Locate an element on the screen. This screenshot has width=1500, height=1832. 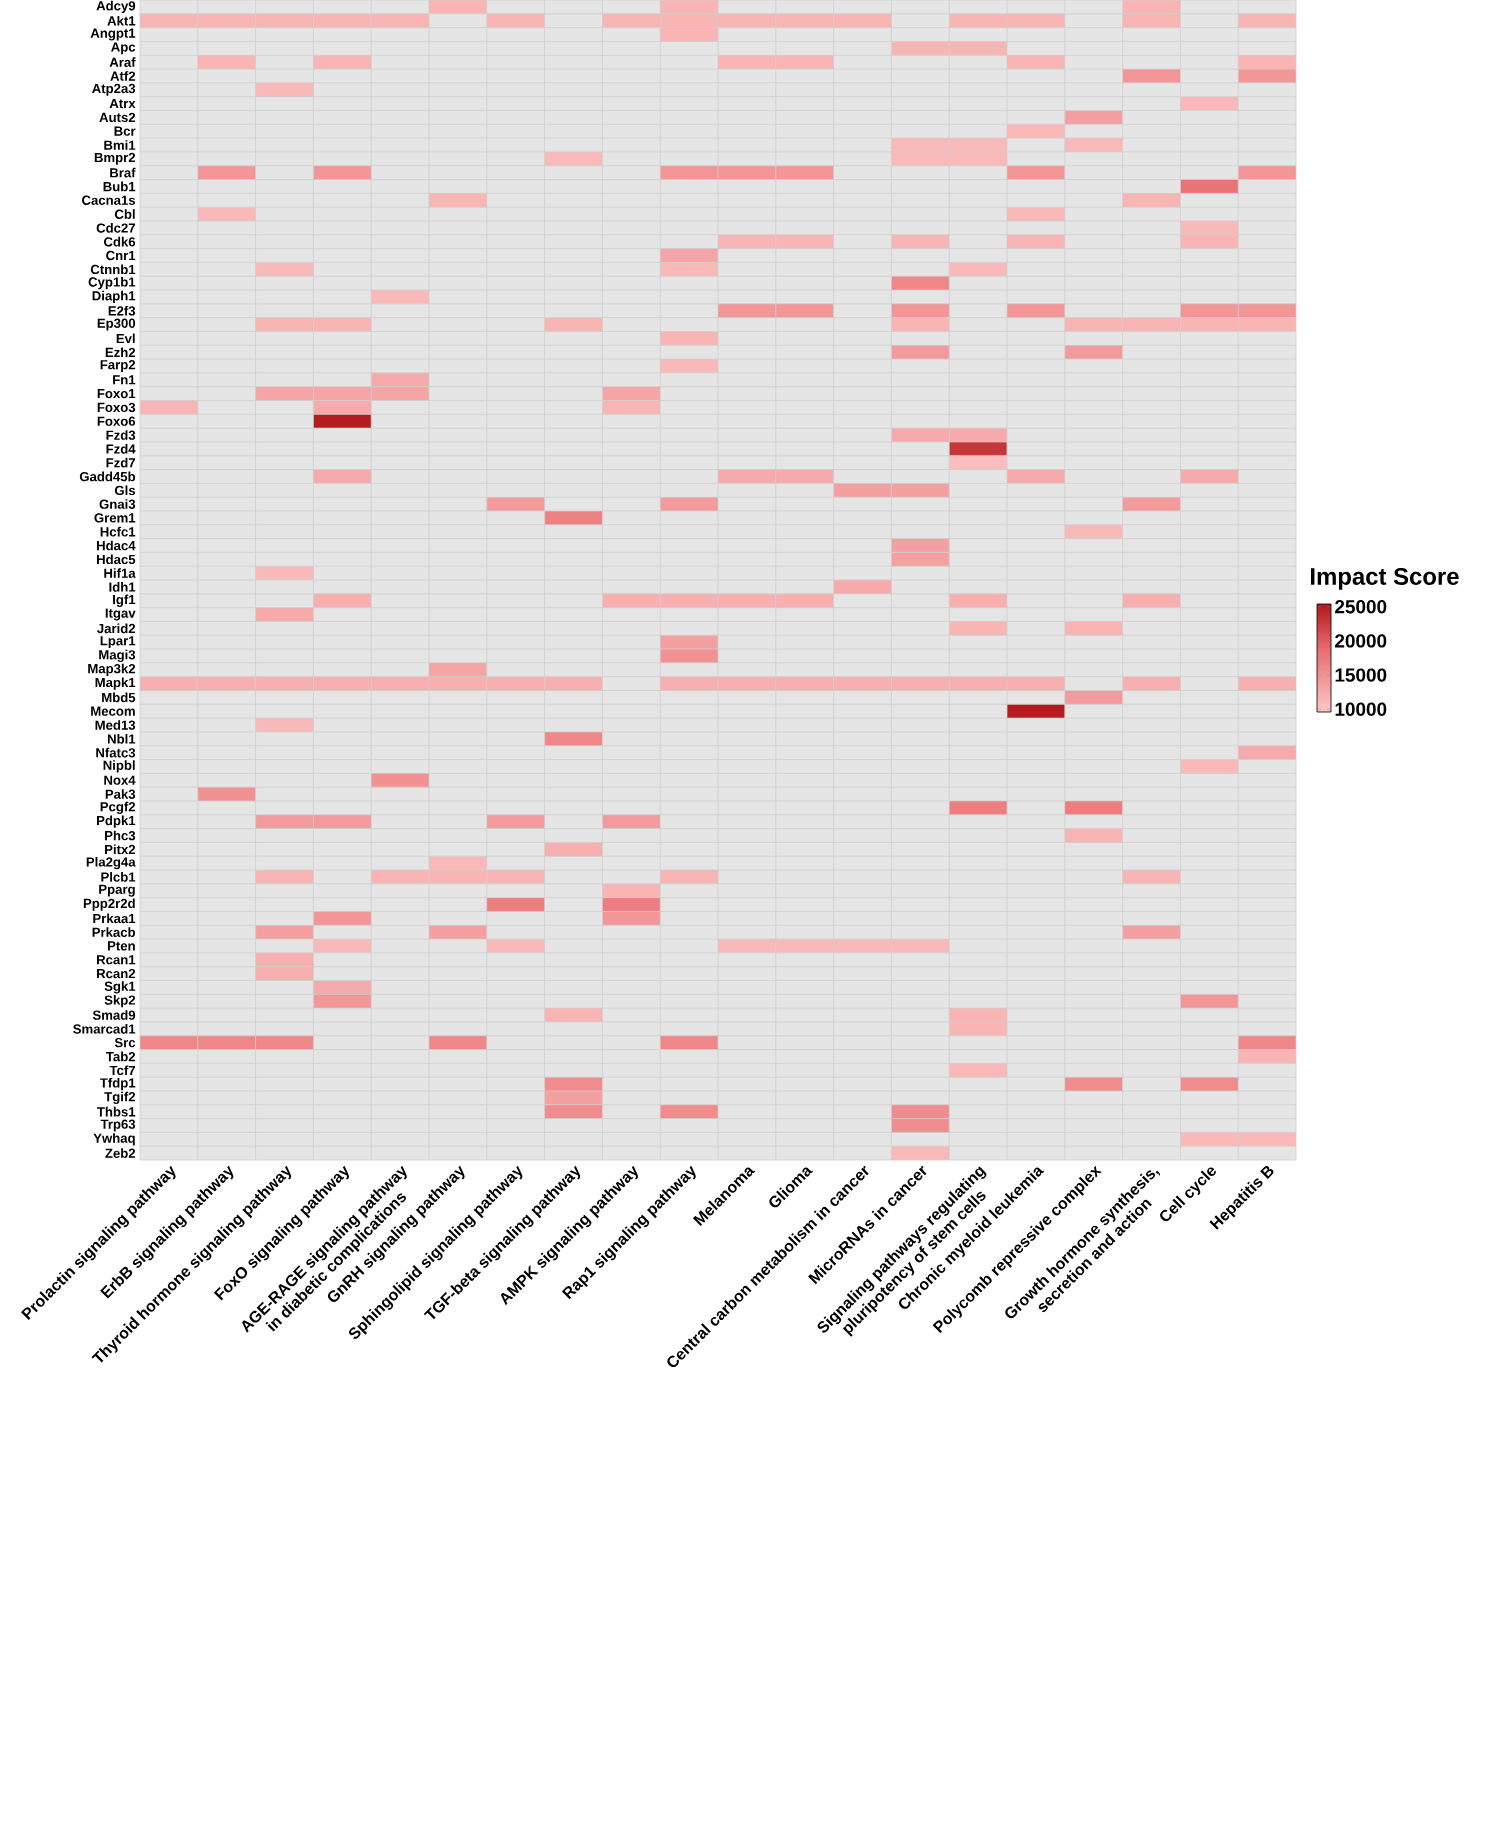
color-bar-label: 15000 is located at coordinates (1361, 675).